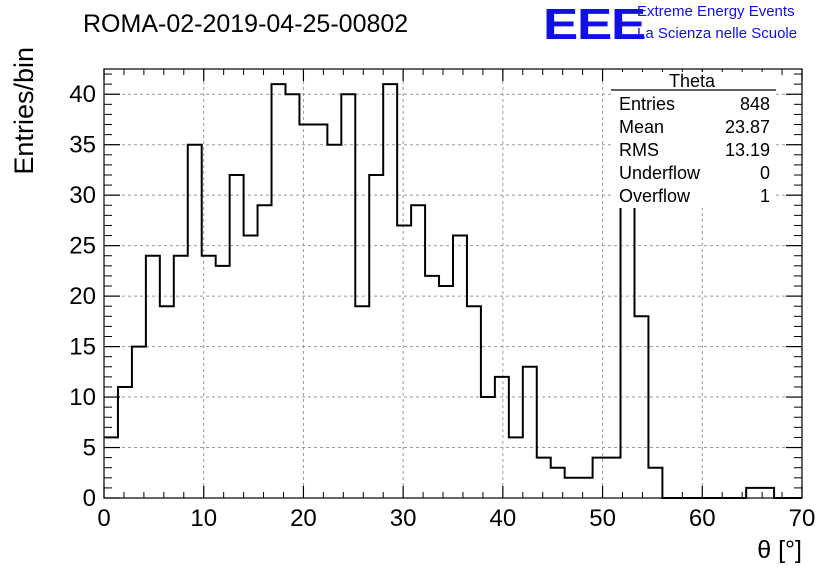 Image resolution: width=836 pixels, height=572 pixels. Describe the element at coordinates (716, 11) in the screenshot. I see `logo-subtitle-line1: Extreme Energy Events` at that location.